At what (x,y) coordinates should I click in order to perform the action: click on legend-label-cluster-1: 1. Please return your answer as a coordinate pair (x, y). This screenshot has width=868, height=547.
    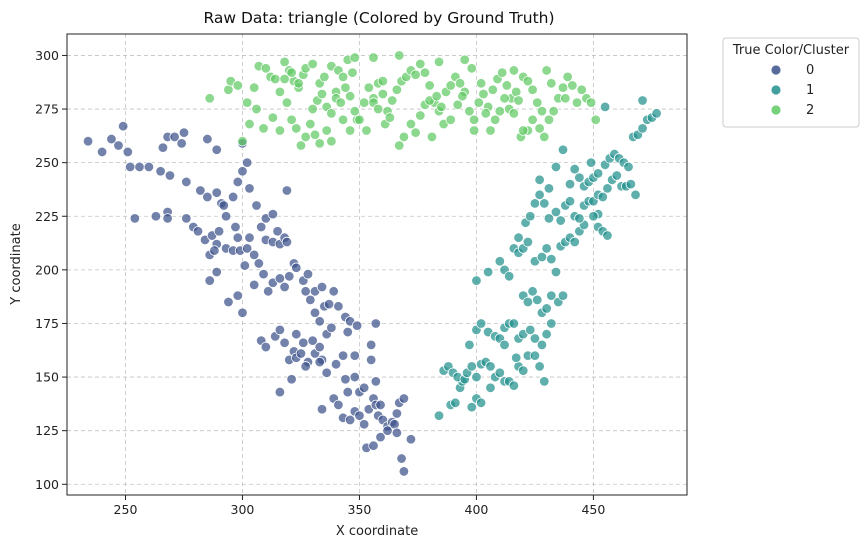
    Looking at the image, I should click on (810, 90).